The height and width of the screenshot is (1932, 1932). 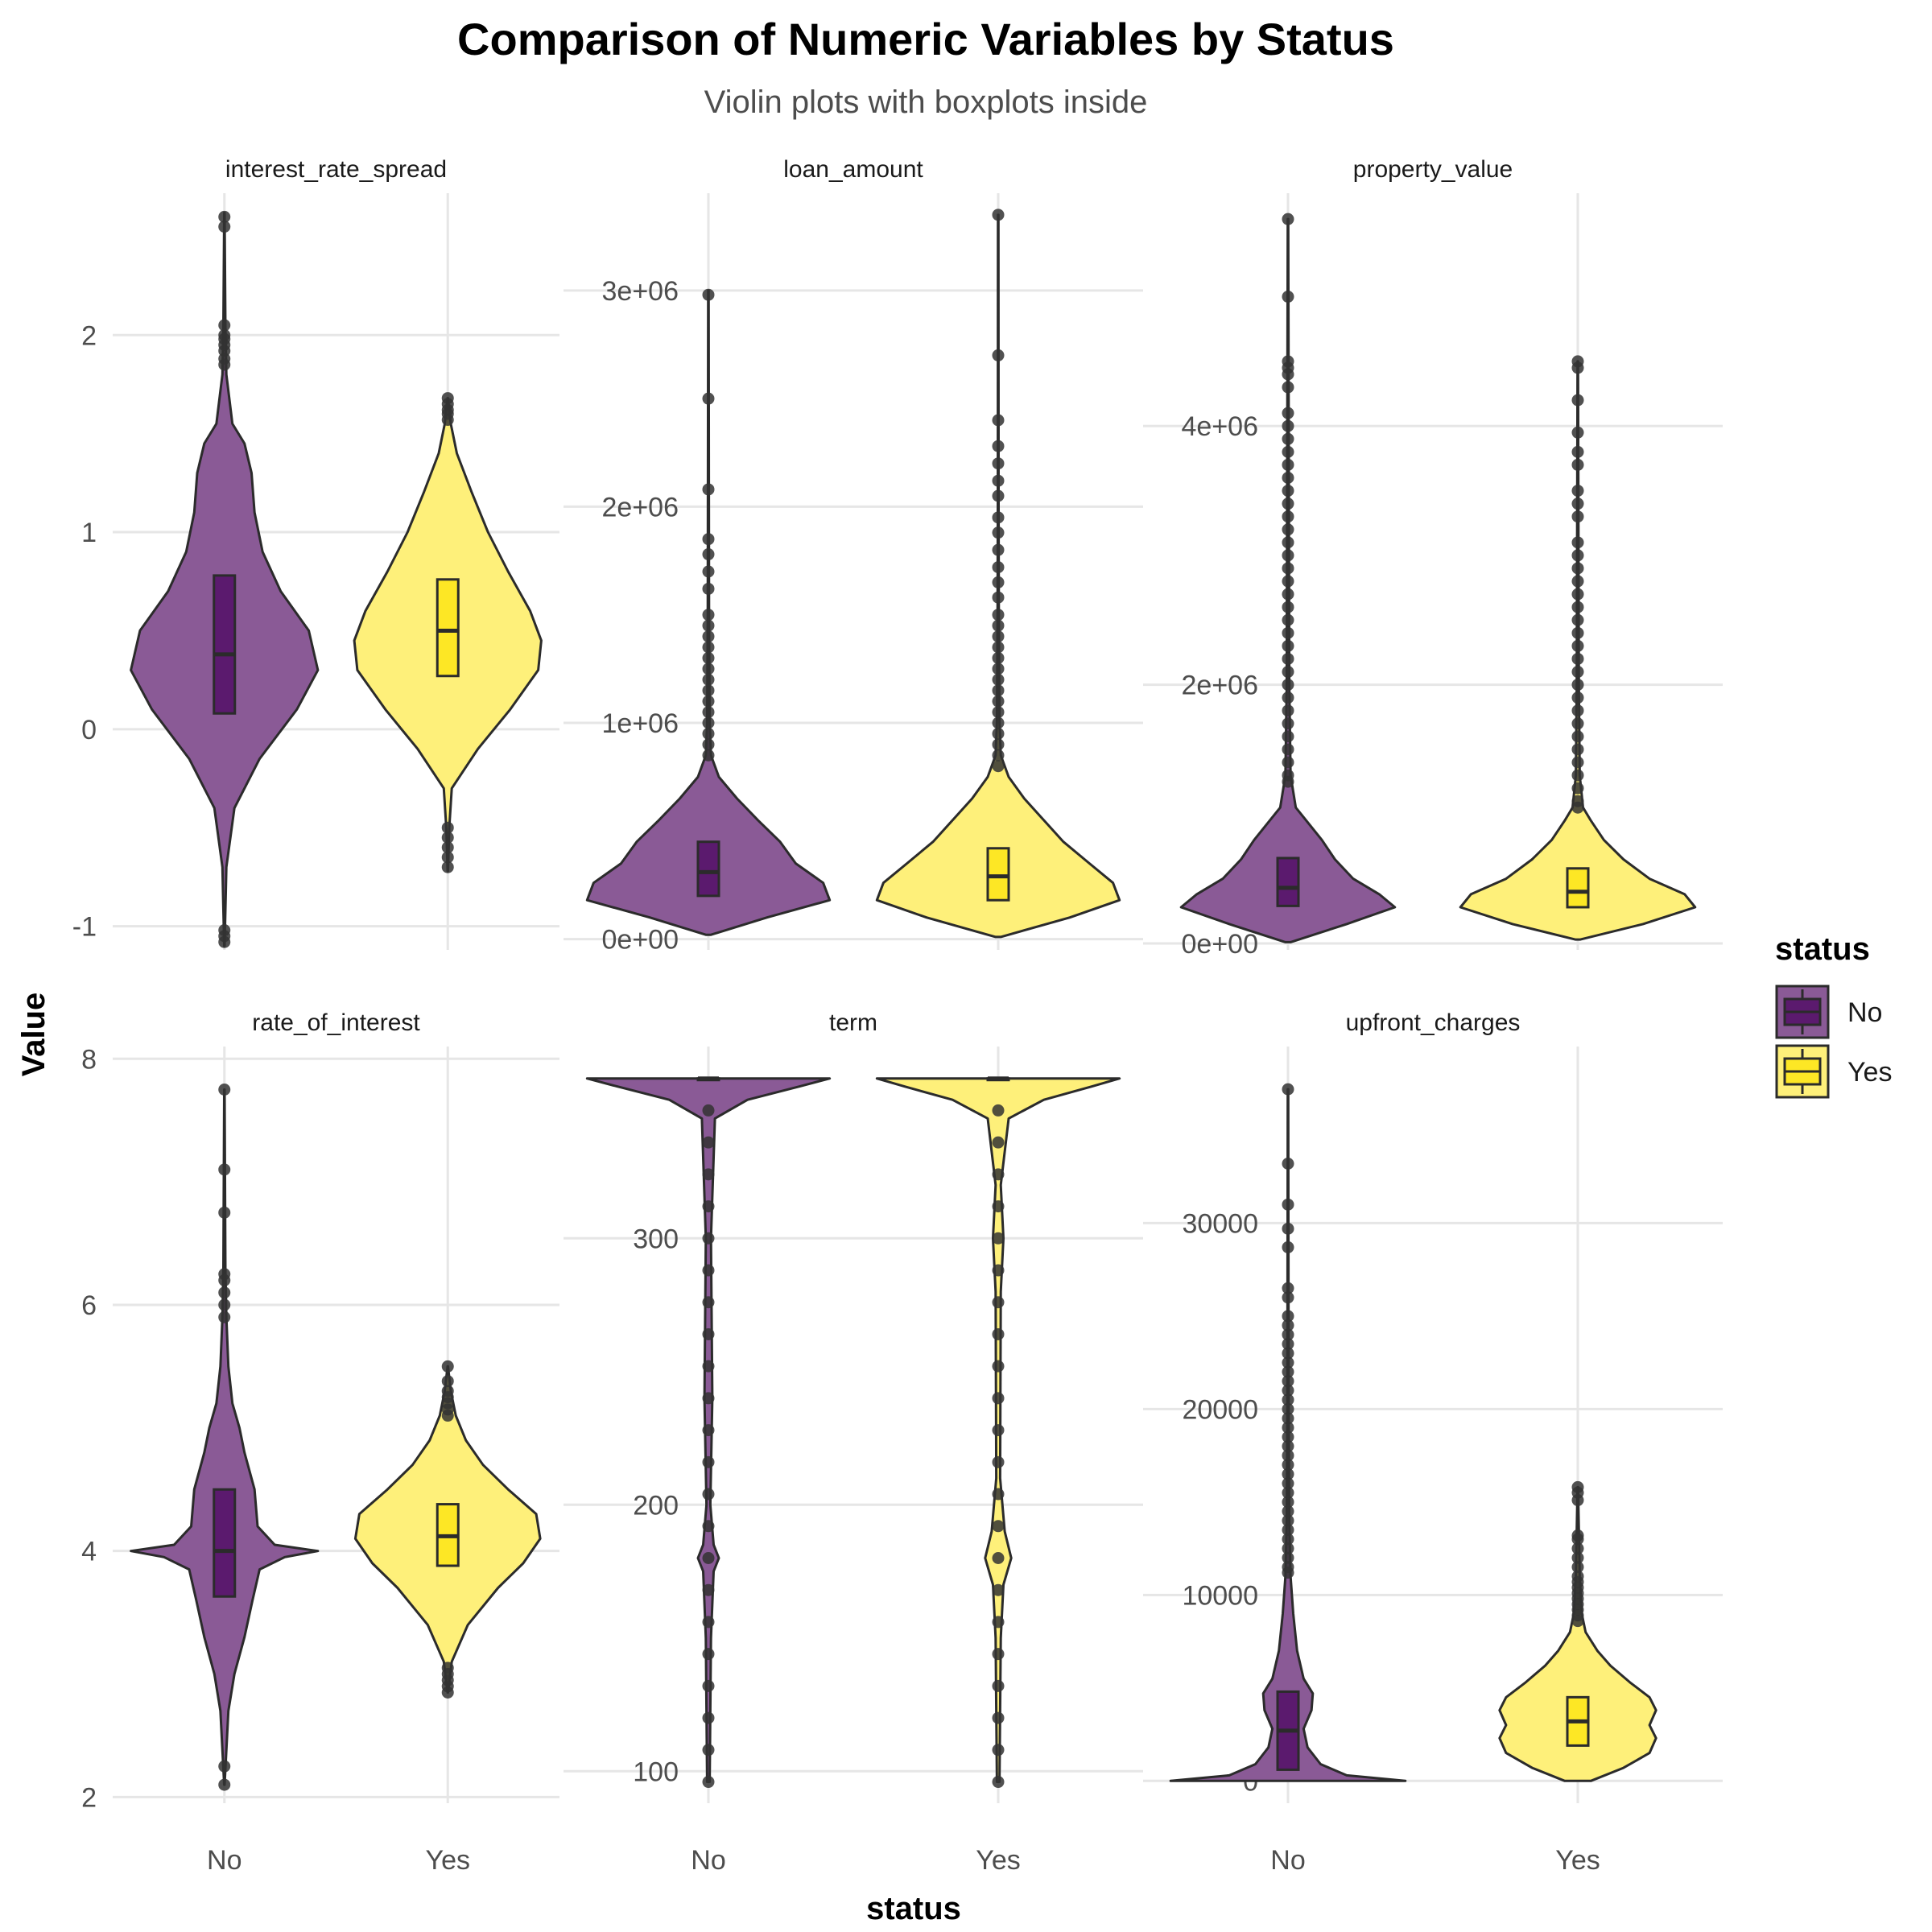 I want to click on y-tick-label: -1, so click(x=84, y=927).